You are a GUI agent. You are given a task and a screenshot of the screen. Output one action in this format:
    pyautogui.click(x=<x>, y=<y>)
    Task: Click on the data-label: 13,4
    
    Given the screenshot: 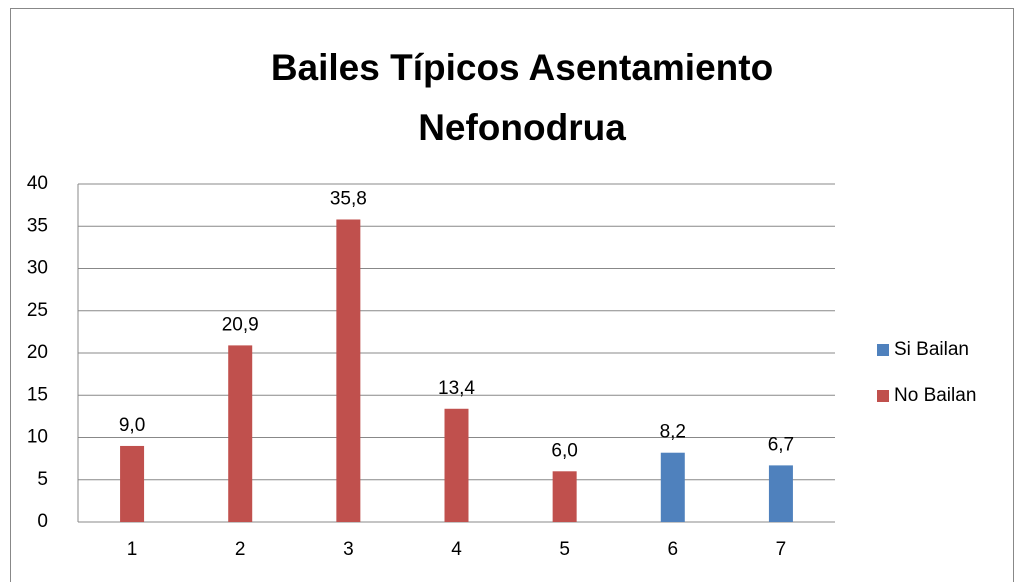 What is the action you would take?
    pyautogui.click(x=456, y=388)
    